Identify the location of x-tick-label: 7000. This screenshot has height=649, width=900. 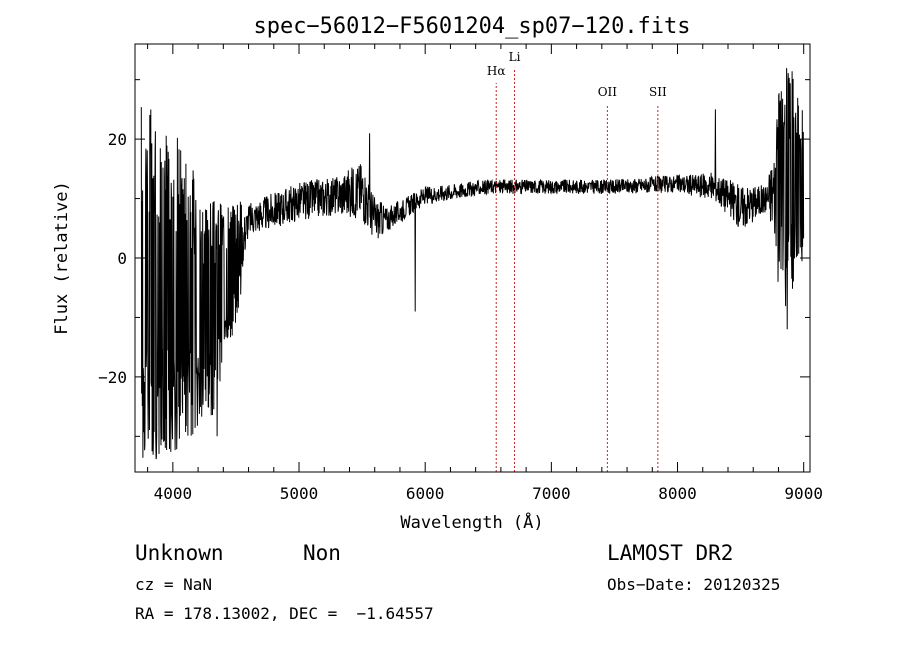
(551, 493).